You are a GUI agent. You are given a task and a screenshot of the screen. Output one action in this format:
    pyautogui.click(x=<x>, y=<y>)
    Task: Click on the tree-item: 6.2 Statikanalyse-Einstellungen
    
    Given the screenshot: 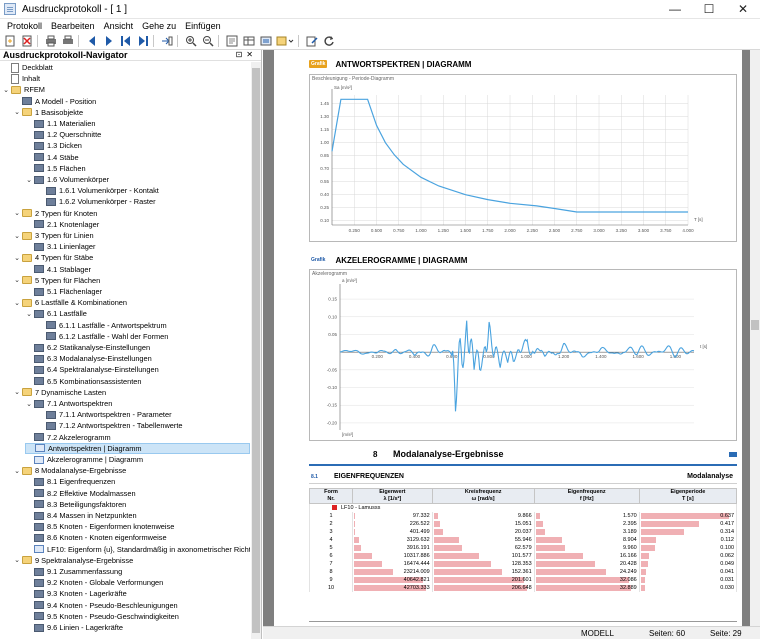 What is the action you would take?
    pyautogui.click(x=87, y=347)
    